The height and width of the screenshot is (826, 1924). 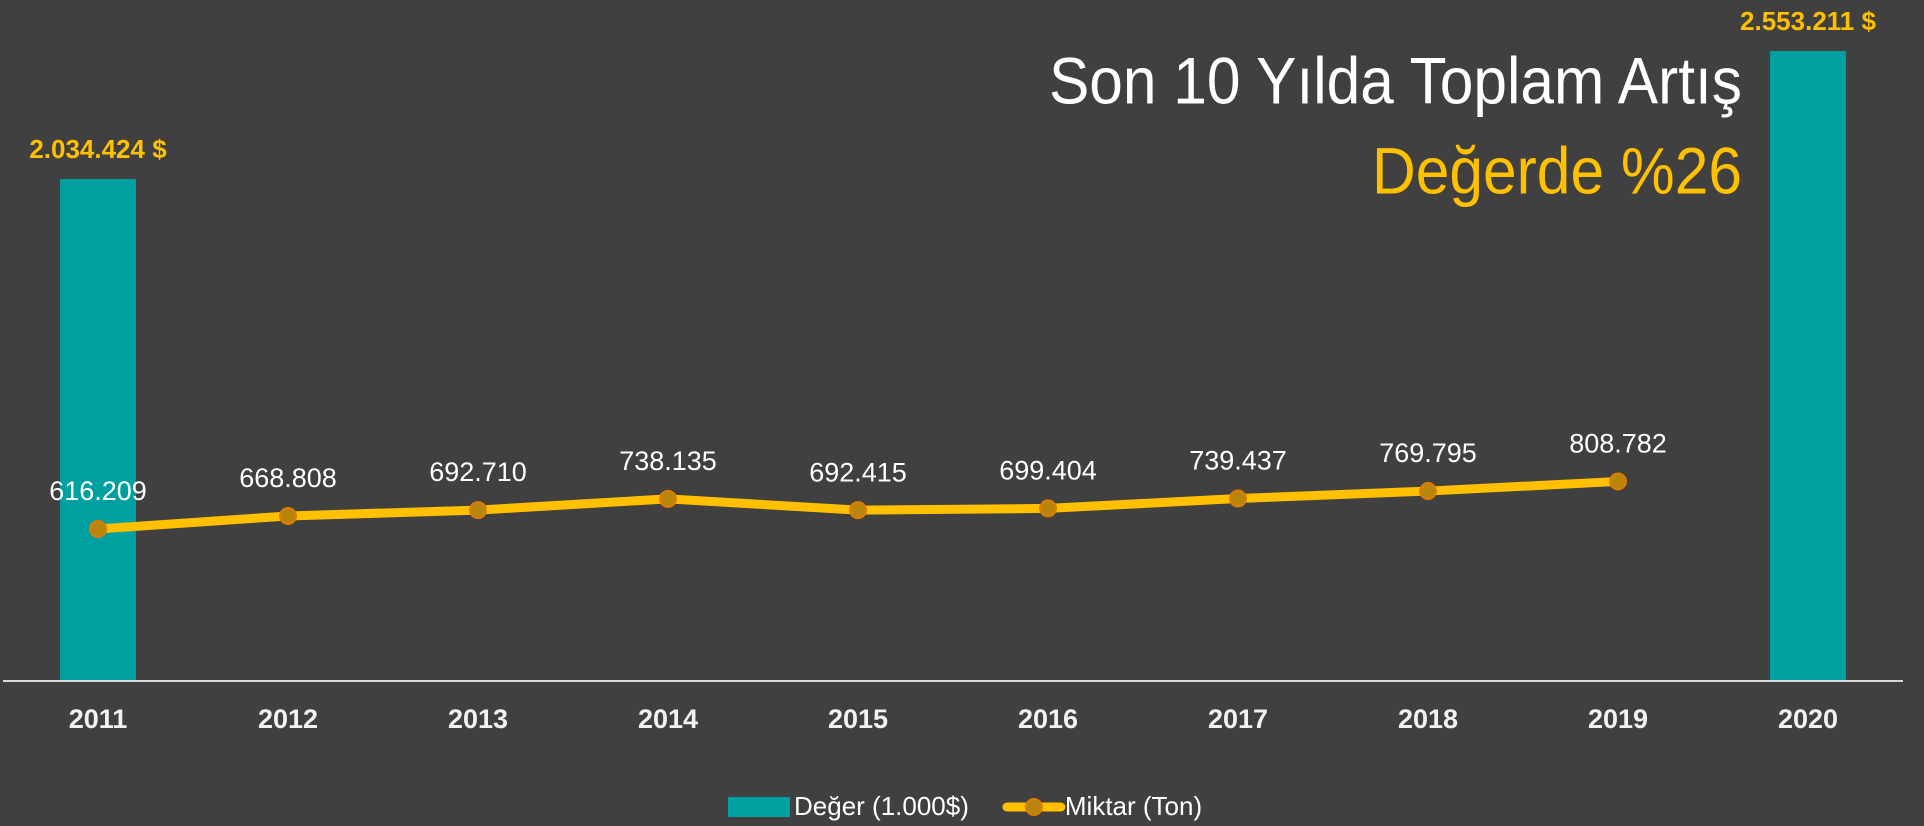 I want to click on data-label: 769.795, so click(x=1428, y=453).